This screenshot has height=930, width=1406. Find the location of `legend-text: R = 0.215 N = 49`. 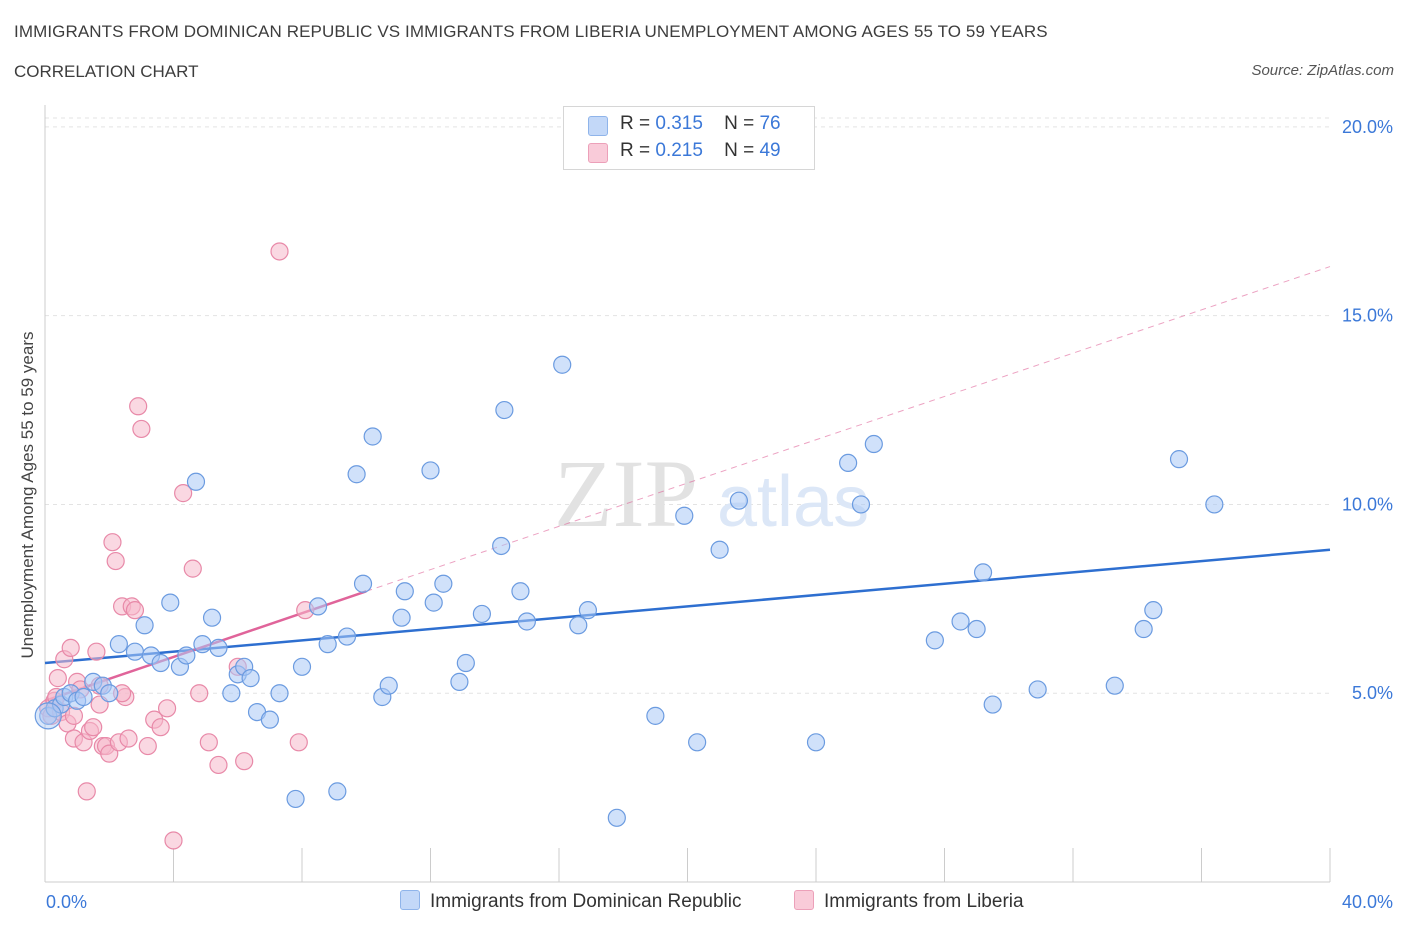

legend-text: R = 0.215 N = 49 is located at coordinates (700, 151).